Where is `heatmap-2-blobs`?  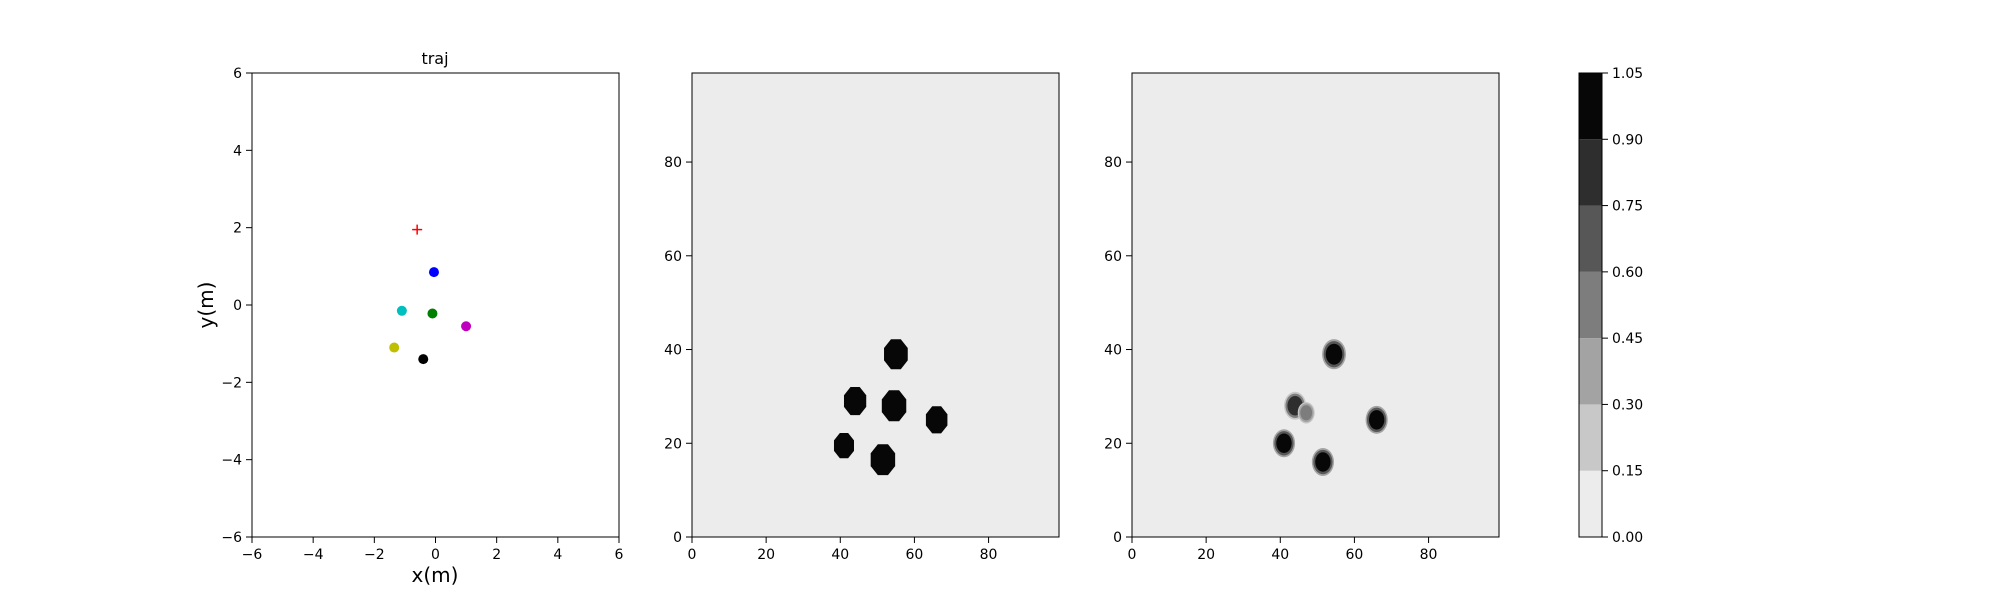
heatmap-2-blobs is located at coordinates (1330, 408).